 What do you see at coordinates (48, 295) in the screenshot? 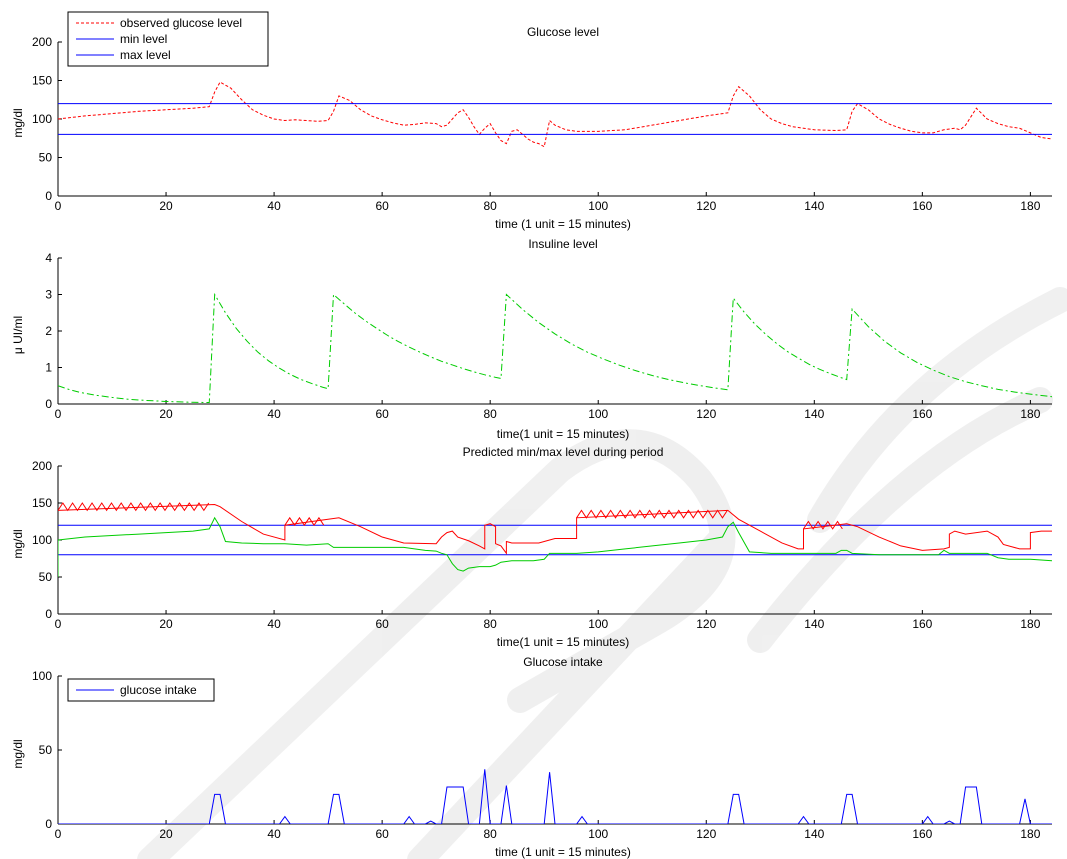
I see `y-tick-label: 3` at bounding box center [48, 295].